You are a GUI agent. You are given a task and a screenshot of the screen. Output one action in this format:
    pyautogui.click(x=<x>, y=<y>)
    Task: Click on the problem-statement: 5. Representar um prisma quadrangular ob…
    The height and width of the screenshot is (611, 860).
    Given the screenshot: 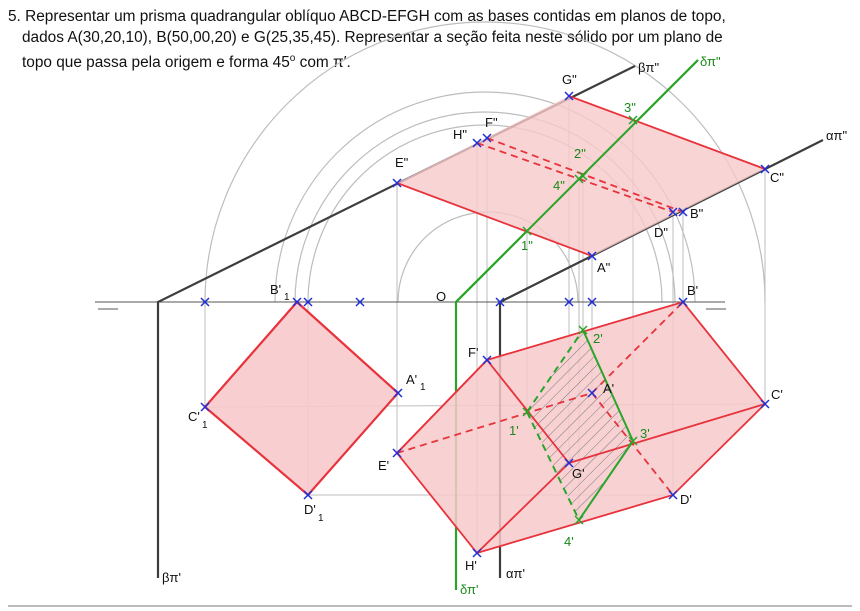 What is the action you would take?
    pyautogui.click(x=428, y=39)
    